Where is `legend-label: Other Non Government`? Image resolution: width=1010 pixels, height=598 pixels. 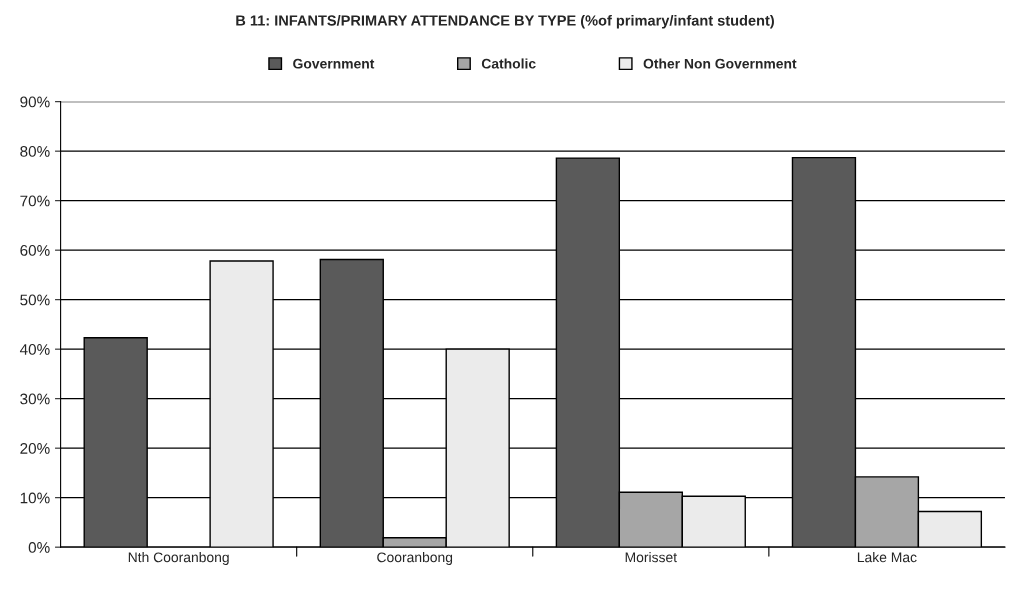
legend-label: Other Non Government is located at coordinates (720, 63).